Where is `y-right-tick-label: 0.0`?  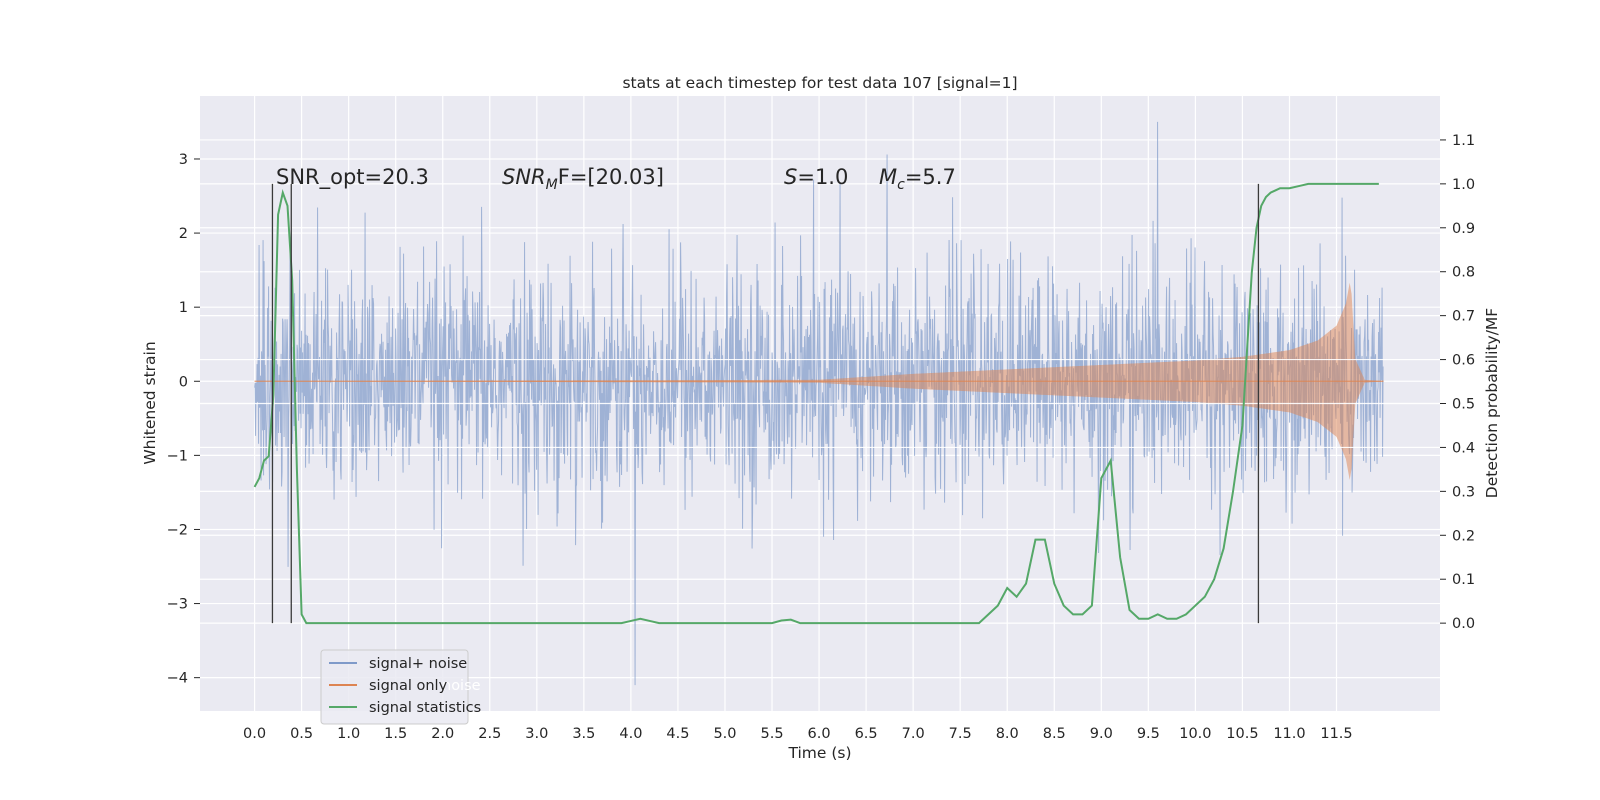 y-right-tick-label: 0.0 is located at coordinates (1463, 624).